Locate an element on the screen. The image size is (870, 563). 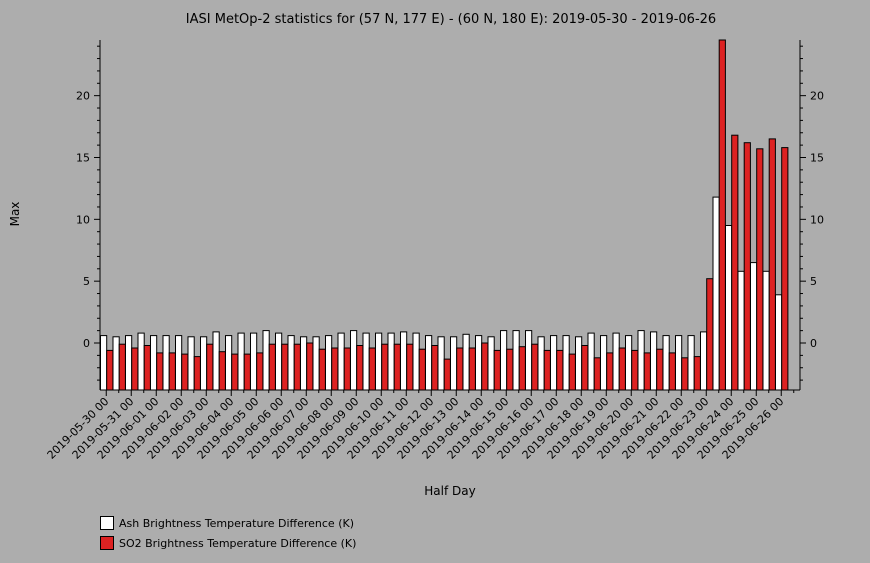
y-tick-label-right-0: 0 is located at coordinates (813, 343).